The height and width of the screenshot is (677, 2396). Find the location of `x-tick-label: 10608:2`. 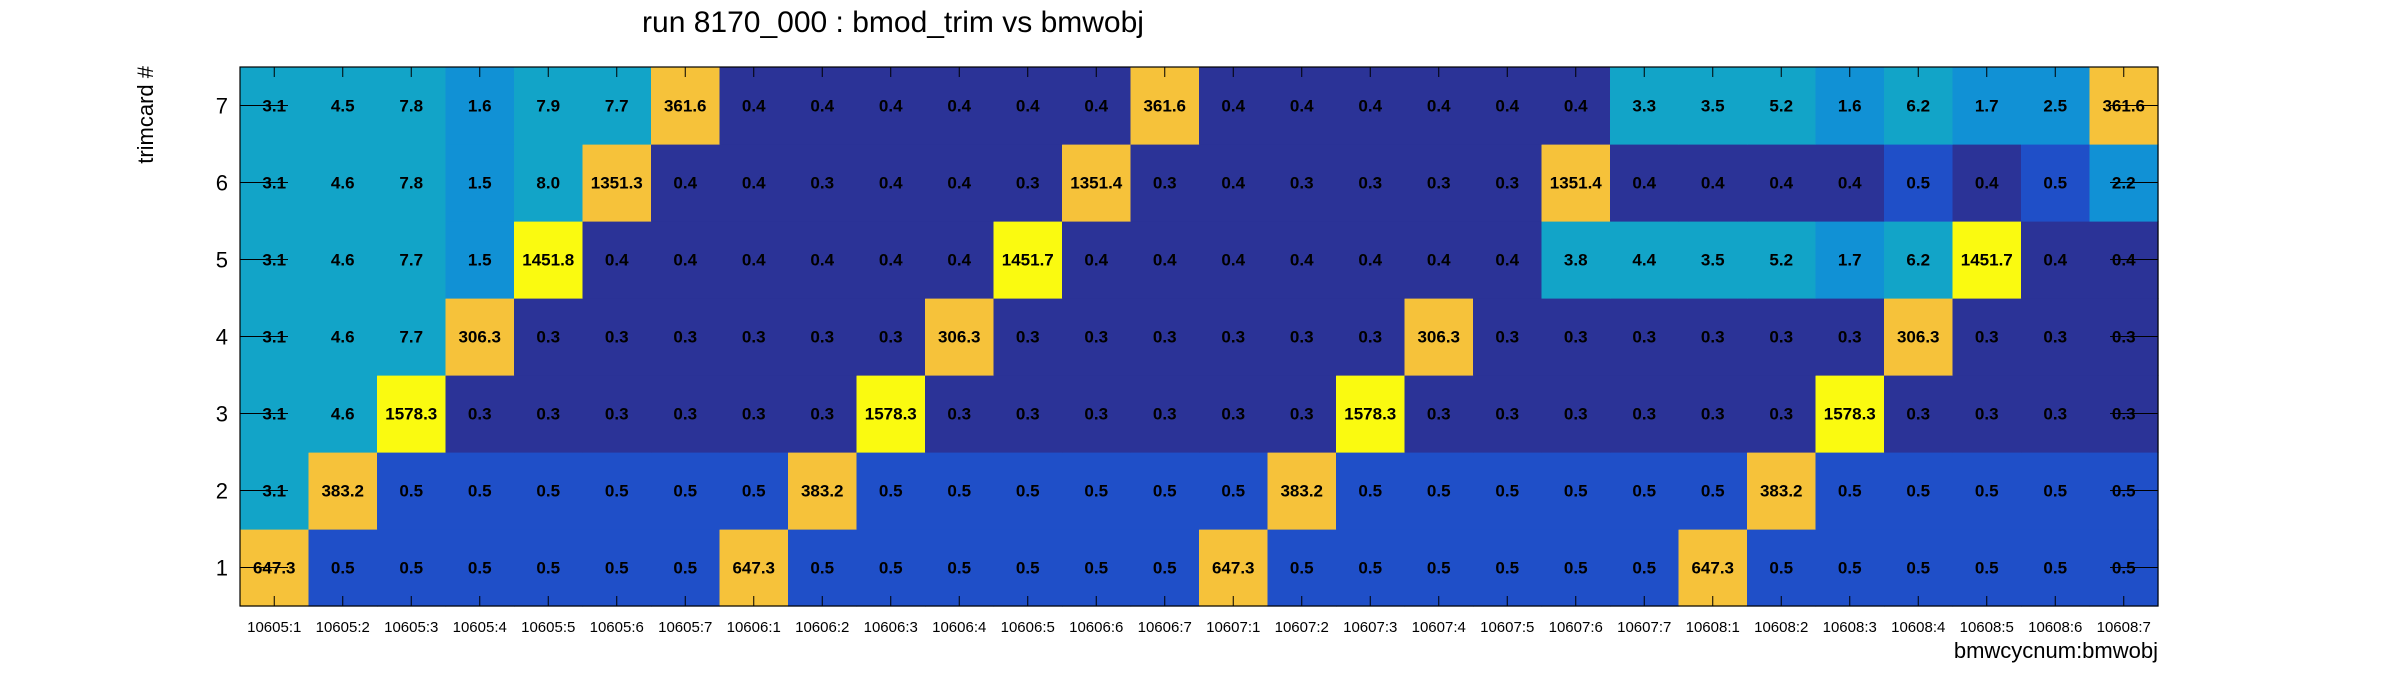

x-tick-label: 10608:2 is located at coordinates (1781, 627).